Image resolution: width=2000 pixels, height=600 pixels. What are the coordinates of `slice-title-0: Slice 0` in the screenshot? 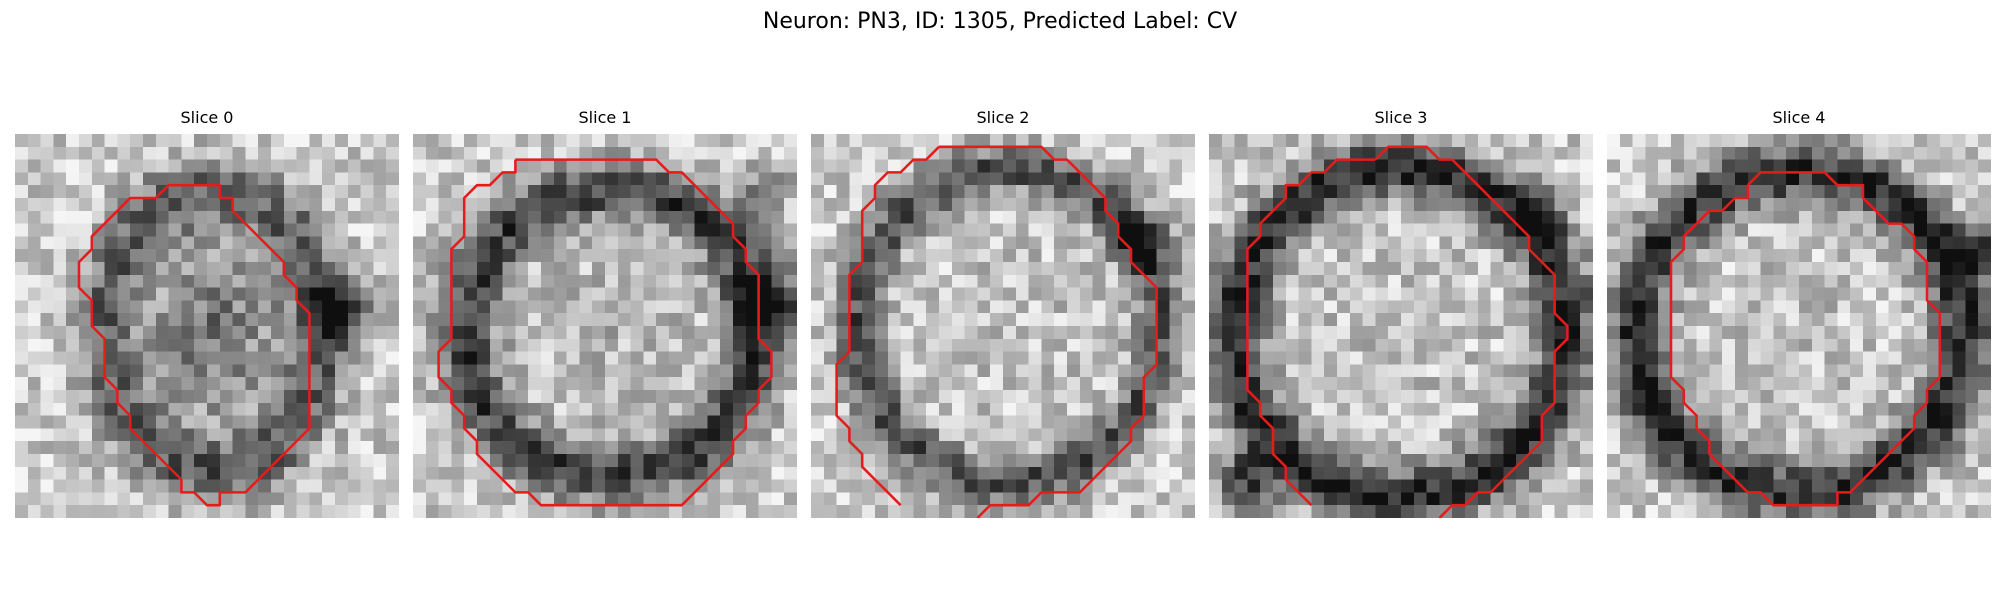 It's located at (207, 117).